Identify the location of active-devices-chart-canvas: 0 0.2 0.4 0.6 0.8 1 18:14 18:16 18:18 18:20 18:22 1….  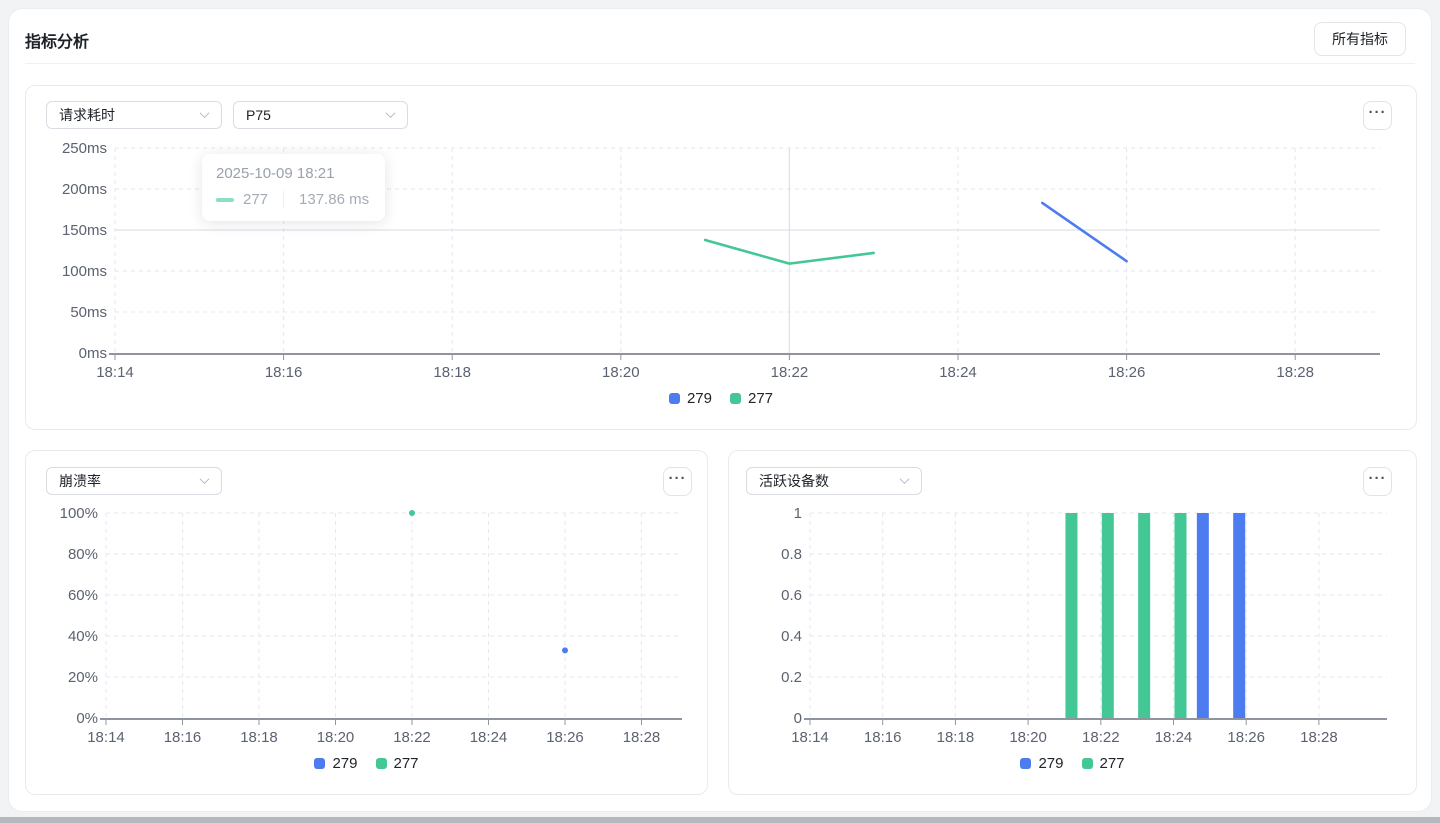
(1084, 625).